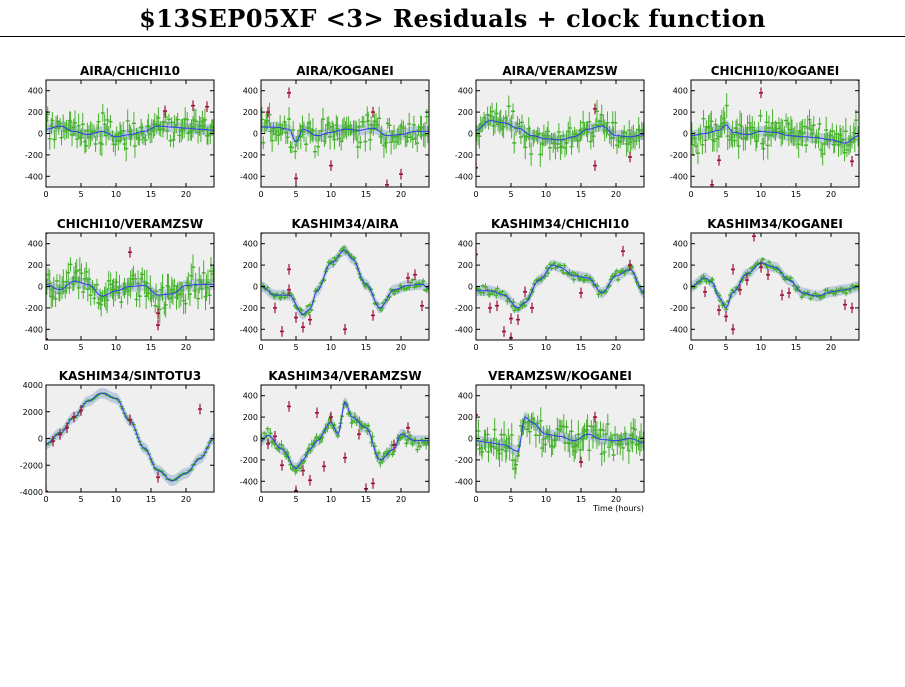 Image resolution: width=905 pixels, height=687 pixels. What do you see at coordinates (345, 224) in the screenshot?
I see `panel-title: KASHIM34/AIRA` at bounding box center [345, 224].